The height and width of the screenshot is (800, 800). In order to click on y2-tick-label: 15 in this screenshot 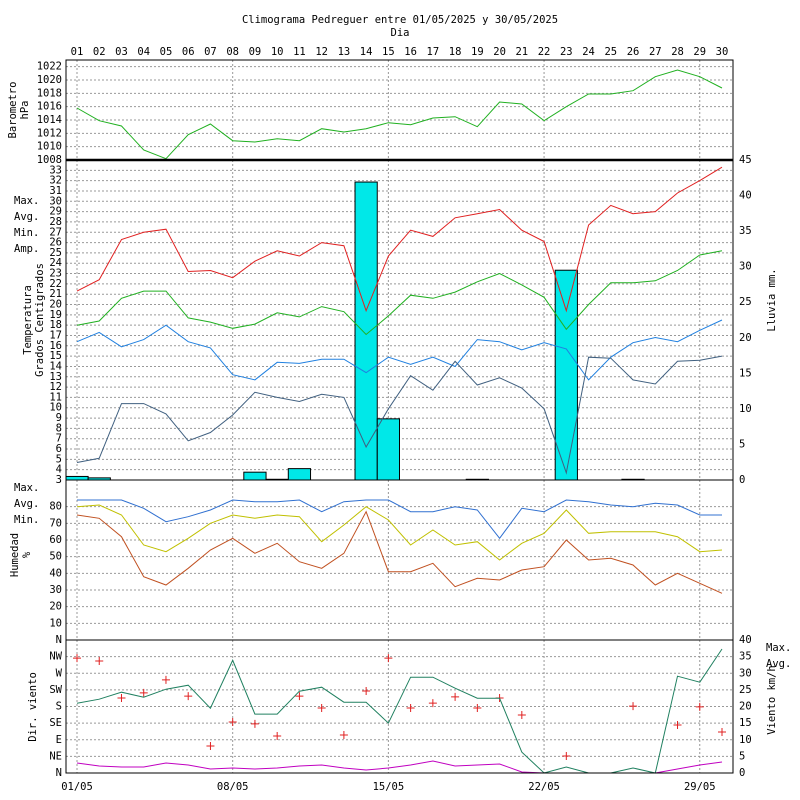, I will do `click(745, 373)`.